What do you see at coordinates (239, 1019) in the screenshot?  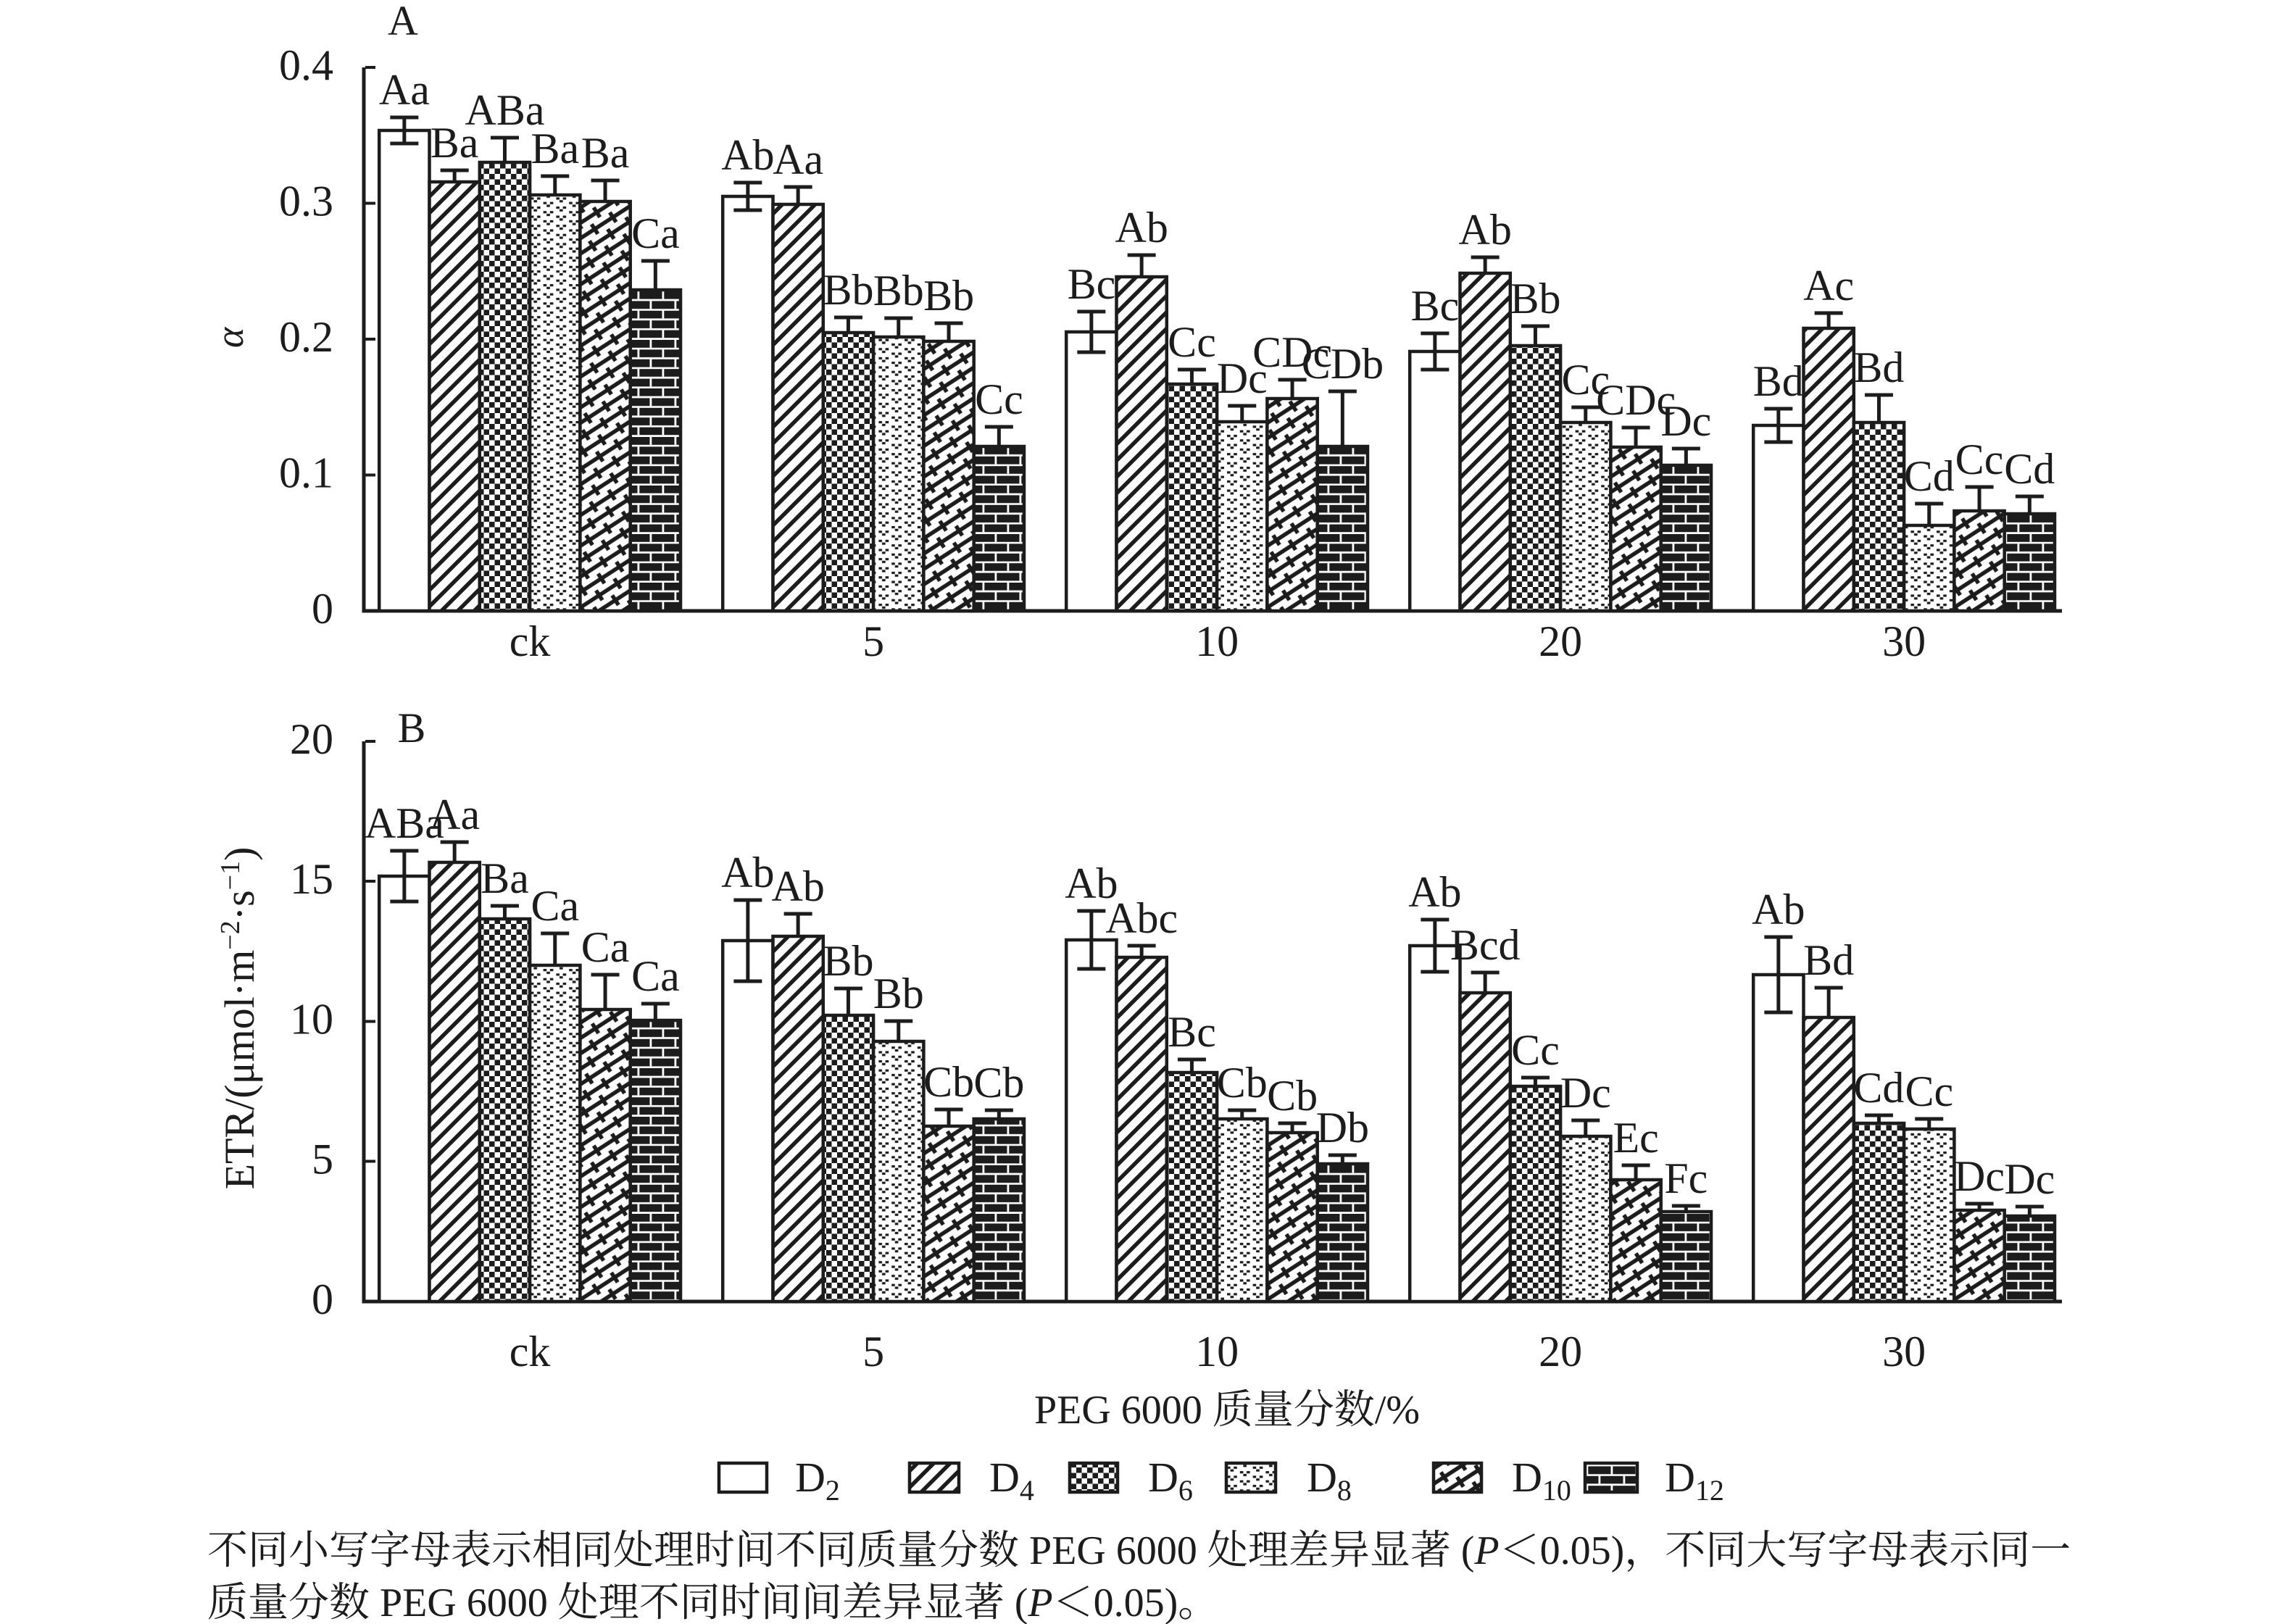 I see `svg-text: ETR/(μmol·m−2·s−1)` at bounding box center [239, 1019].